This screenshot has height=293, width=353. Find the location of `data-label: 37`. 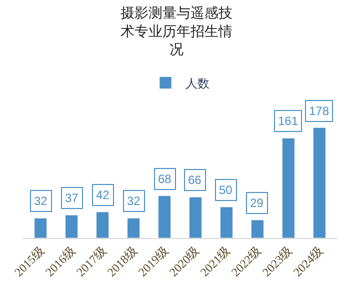

data-label: 37 is located at coordinates (72, 198).